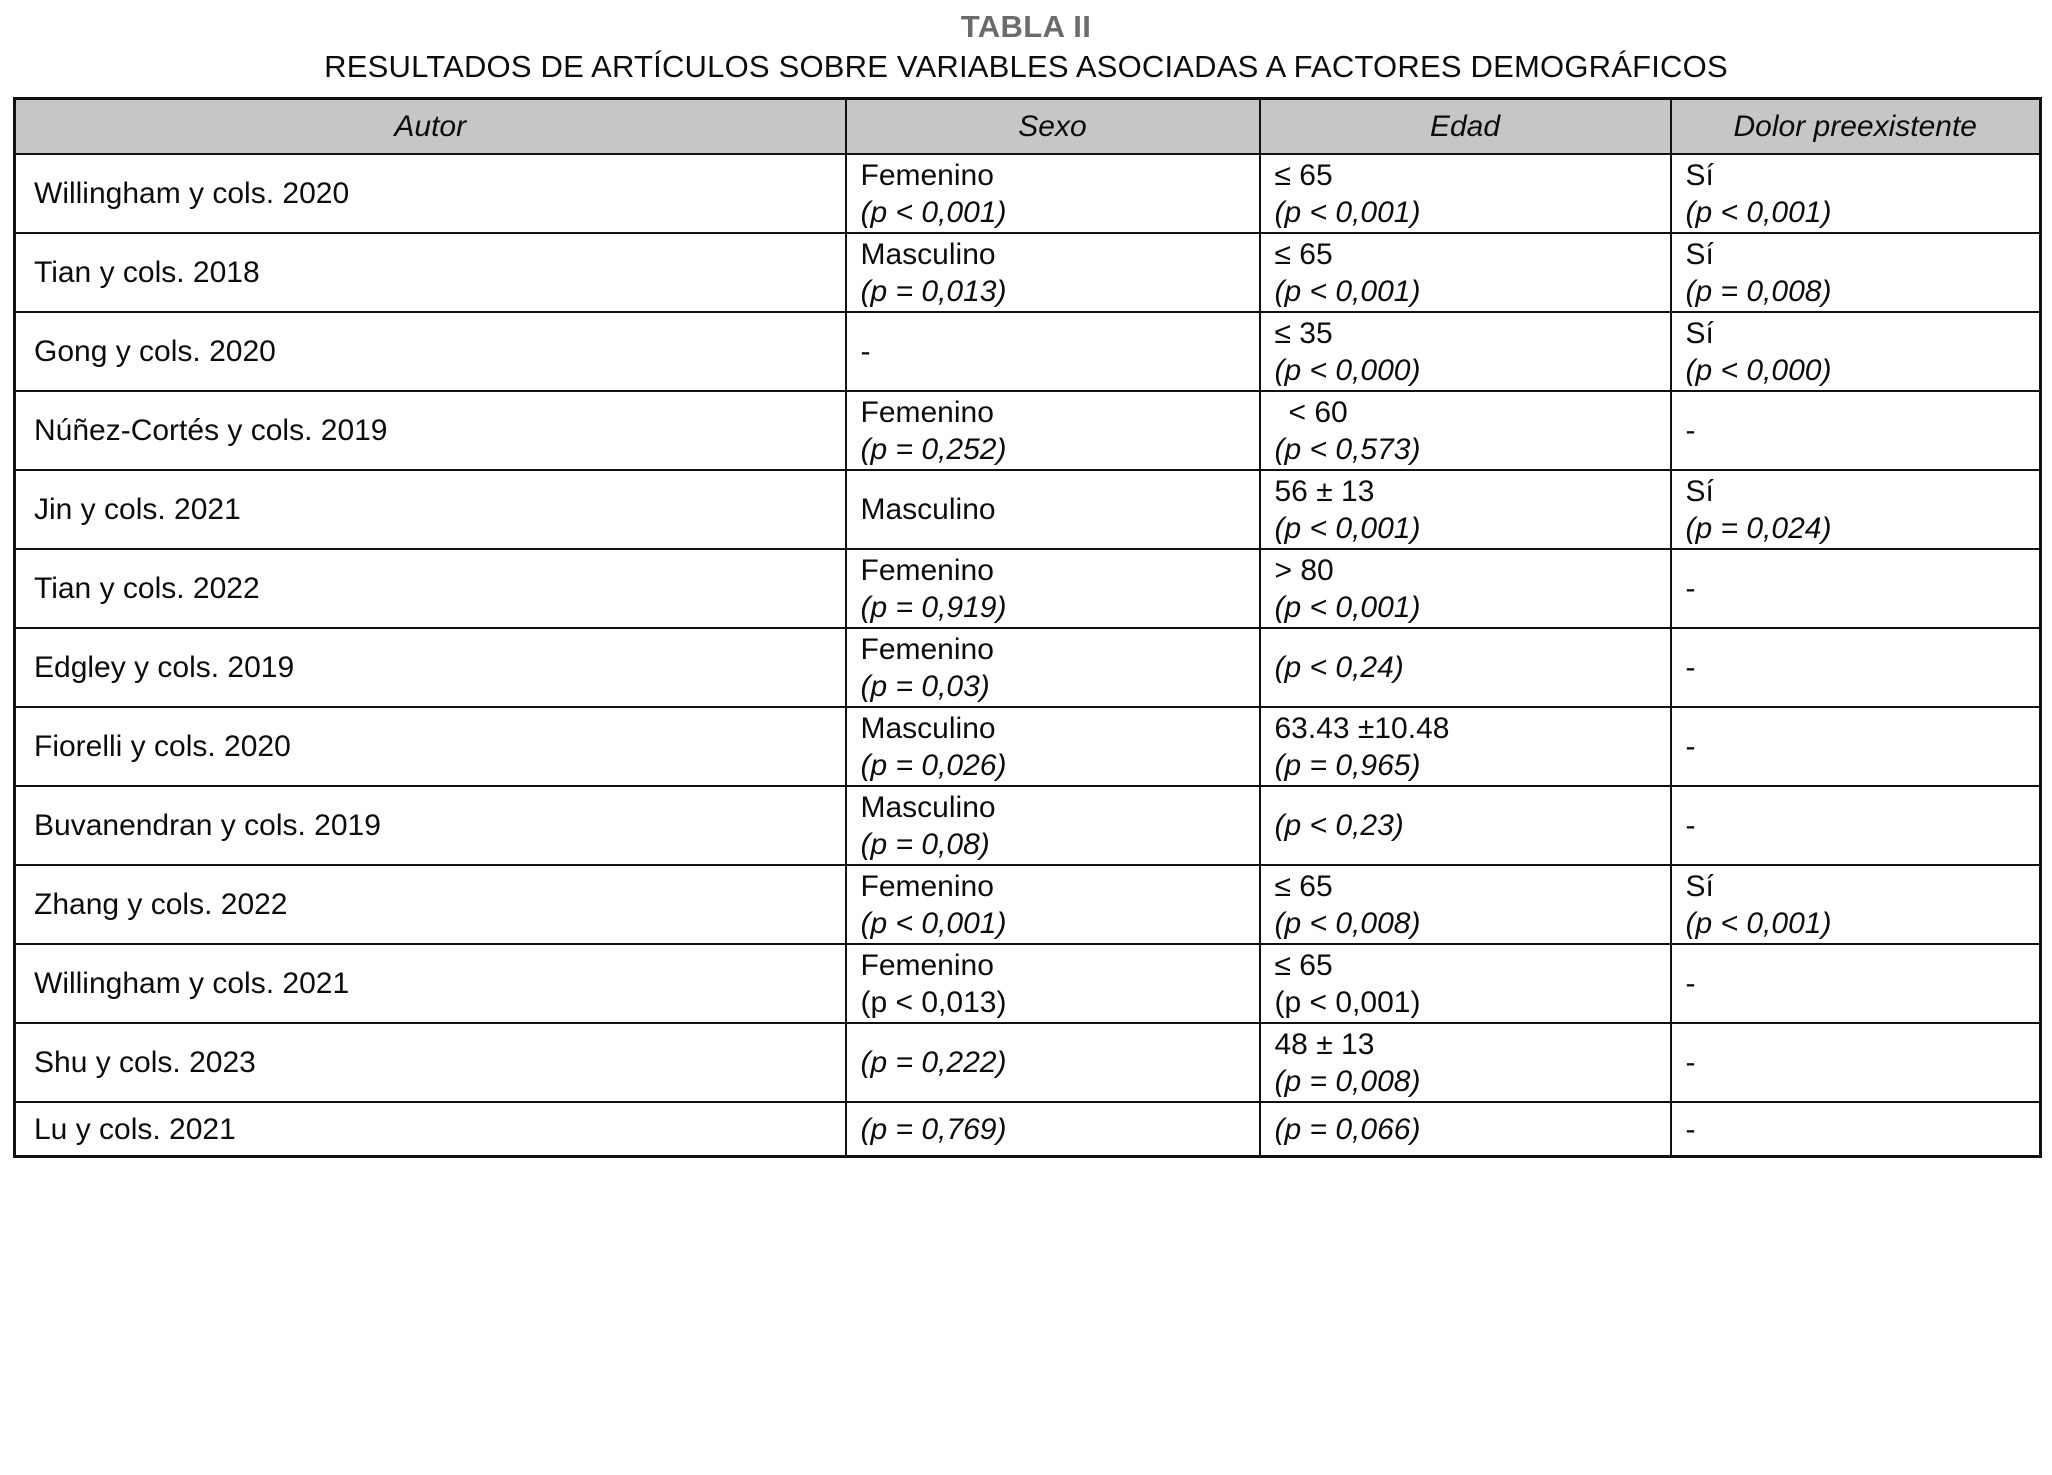 This screenshot has width=2052, height=1475. I want to click on cell-autor: Buvanendran y cols. 2019, so click(430, 825).